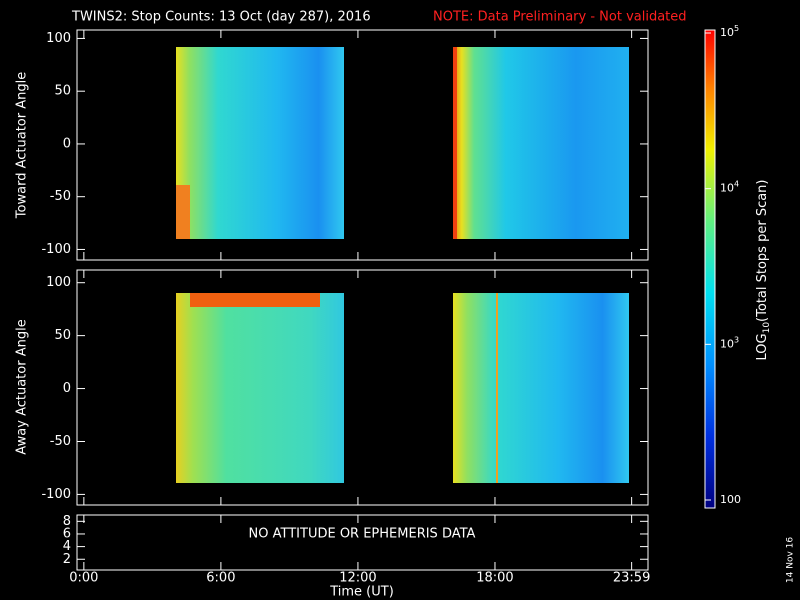 The height and width of the screenshot is (600, 800). I want to click on colorbar-tick-label: 10⁵, so click(729, 32).